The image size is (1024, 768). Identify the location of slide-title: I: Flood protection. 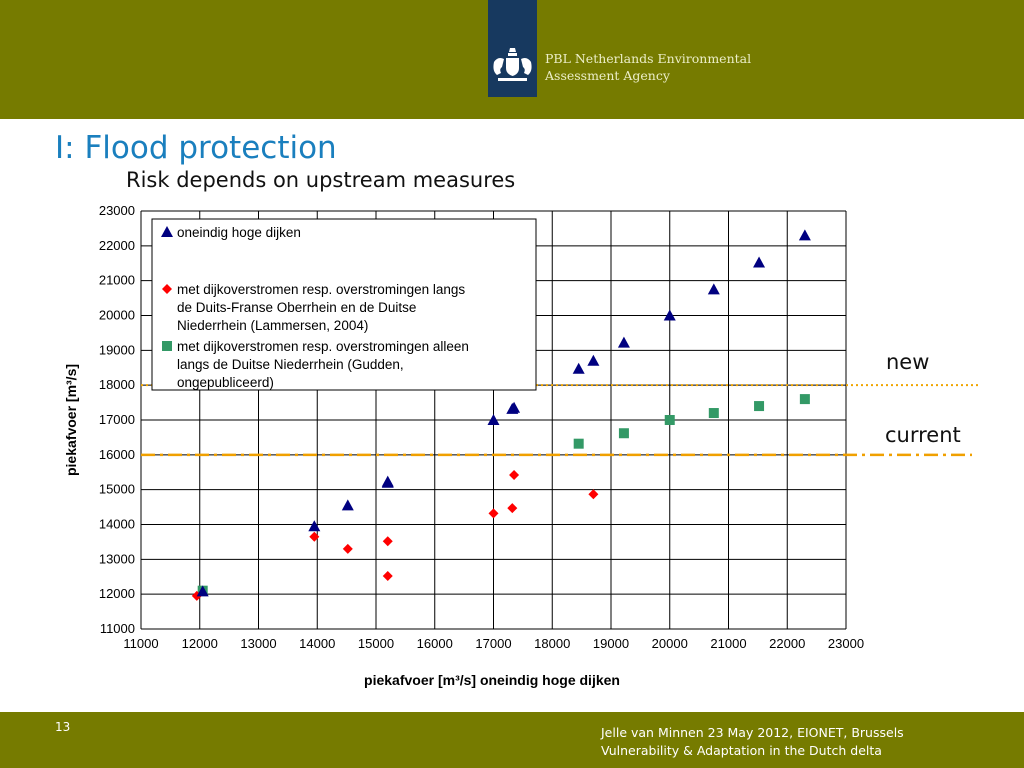
(196, 148).